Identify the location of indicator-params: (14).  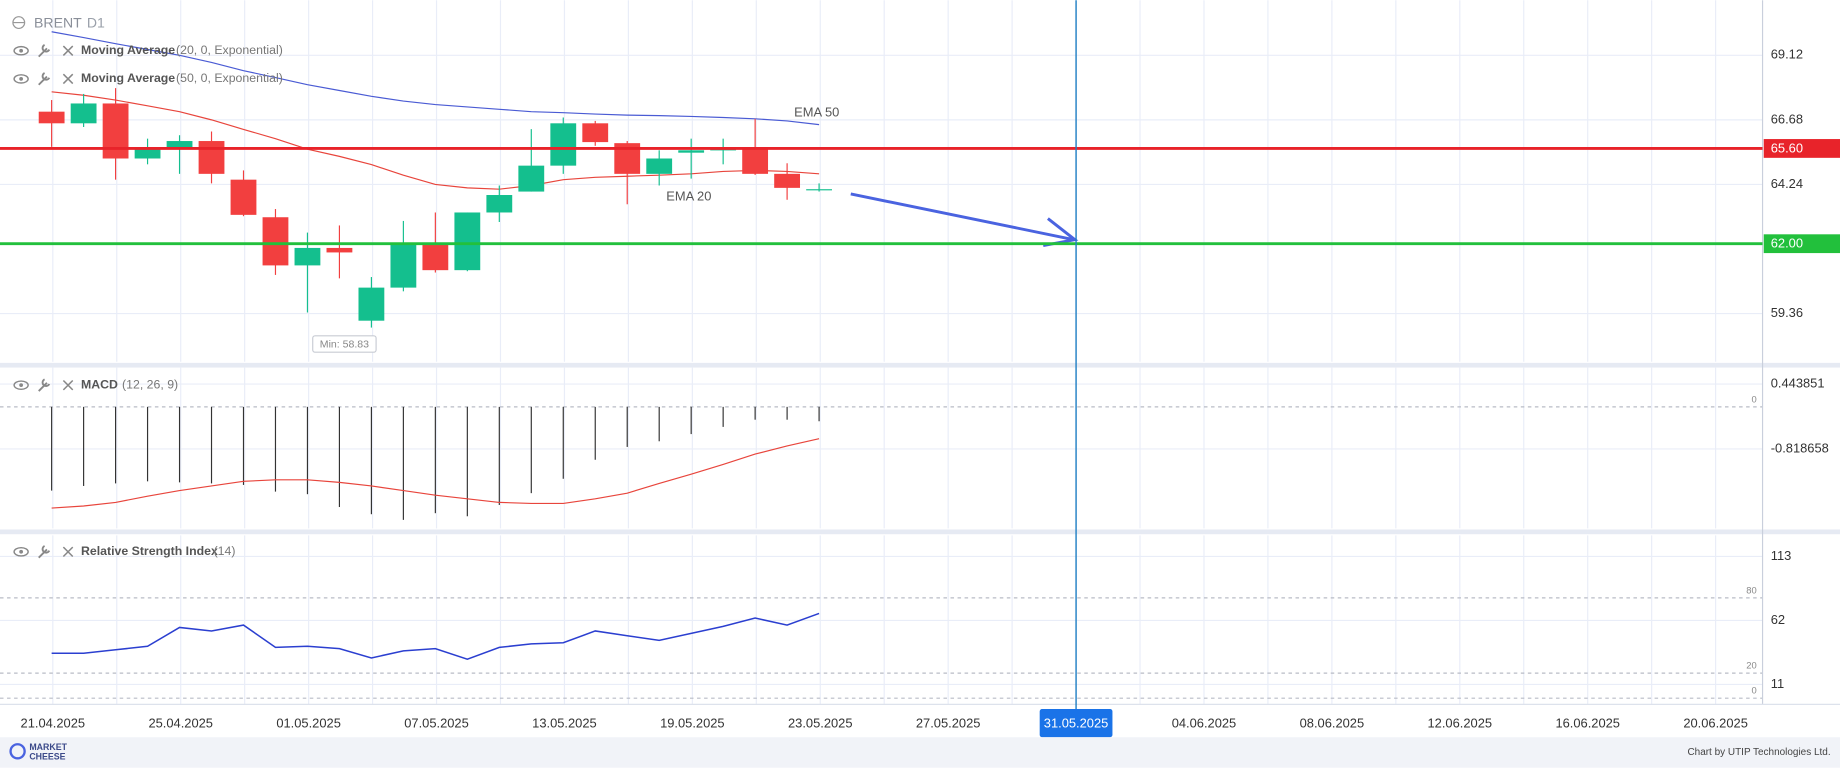
(225, 551).